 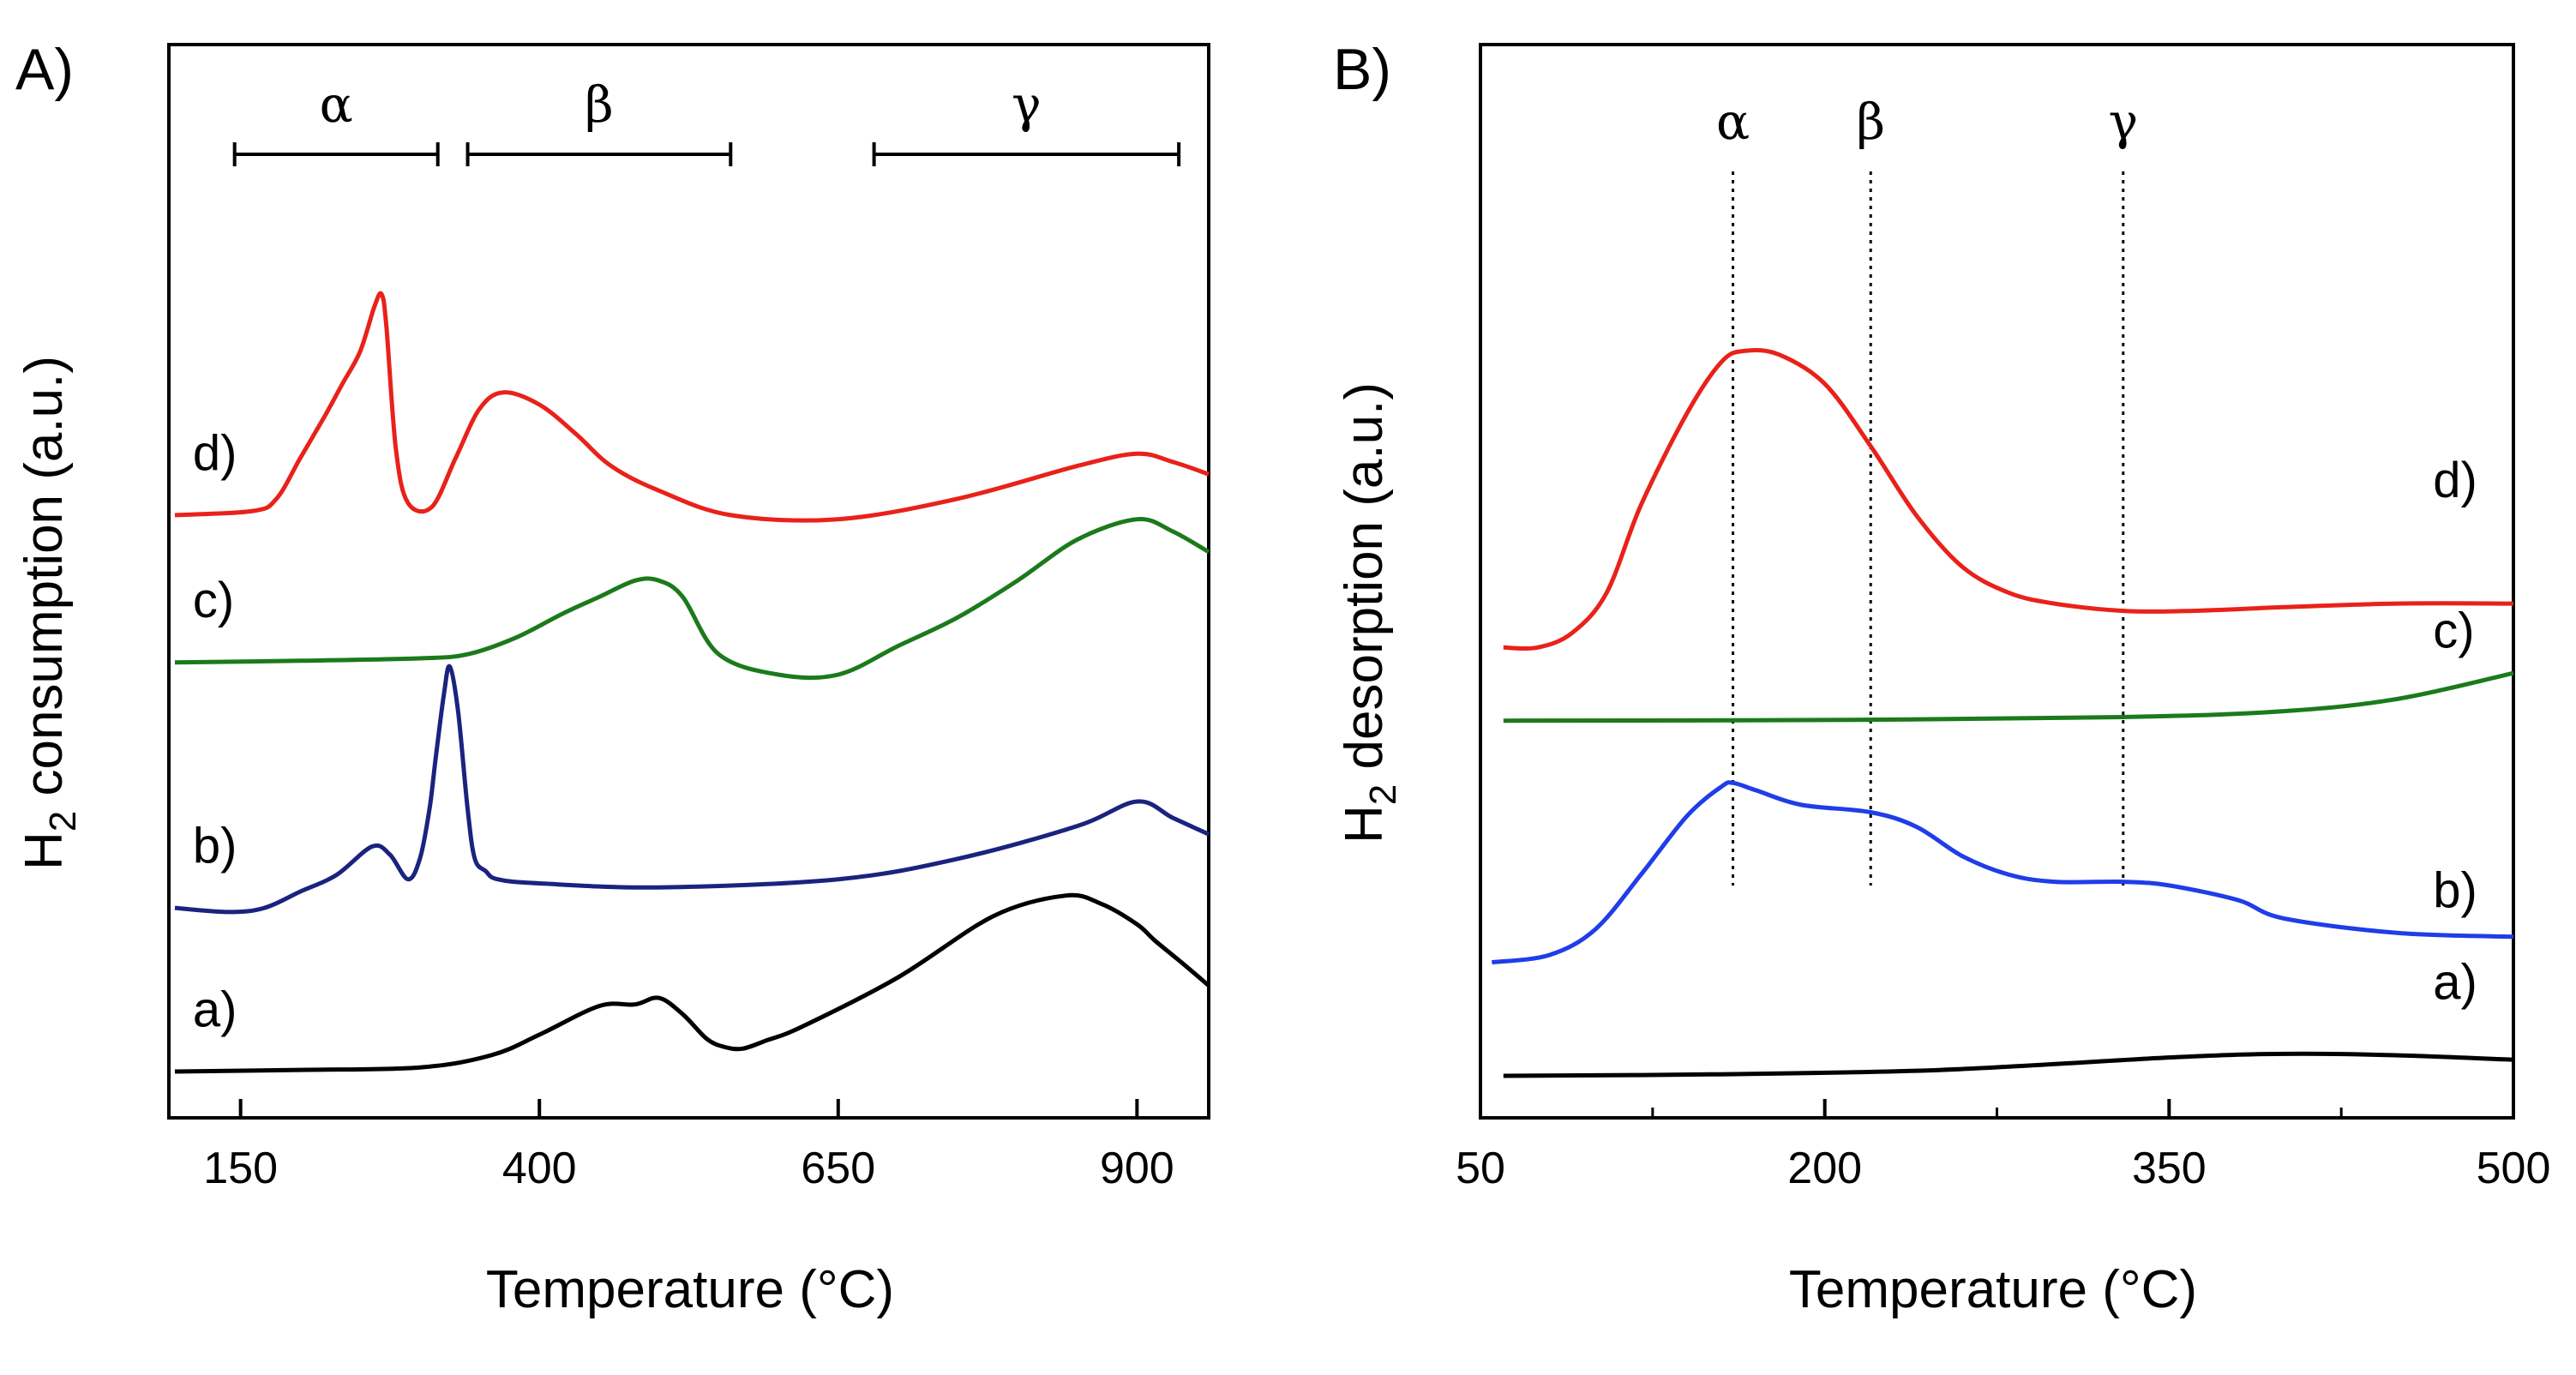 I want to click on y-axis-title-b: H2 desorption (a.u.), so click(x=1369, y=613).